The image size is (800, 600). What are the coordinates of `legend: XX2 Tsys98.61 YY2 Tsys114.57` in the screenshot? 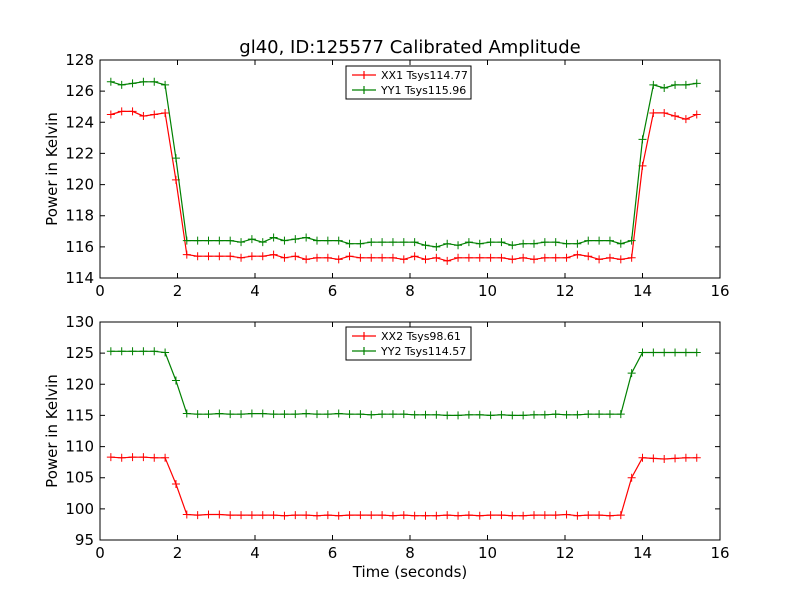 It's located at (408, 343).